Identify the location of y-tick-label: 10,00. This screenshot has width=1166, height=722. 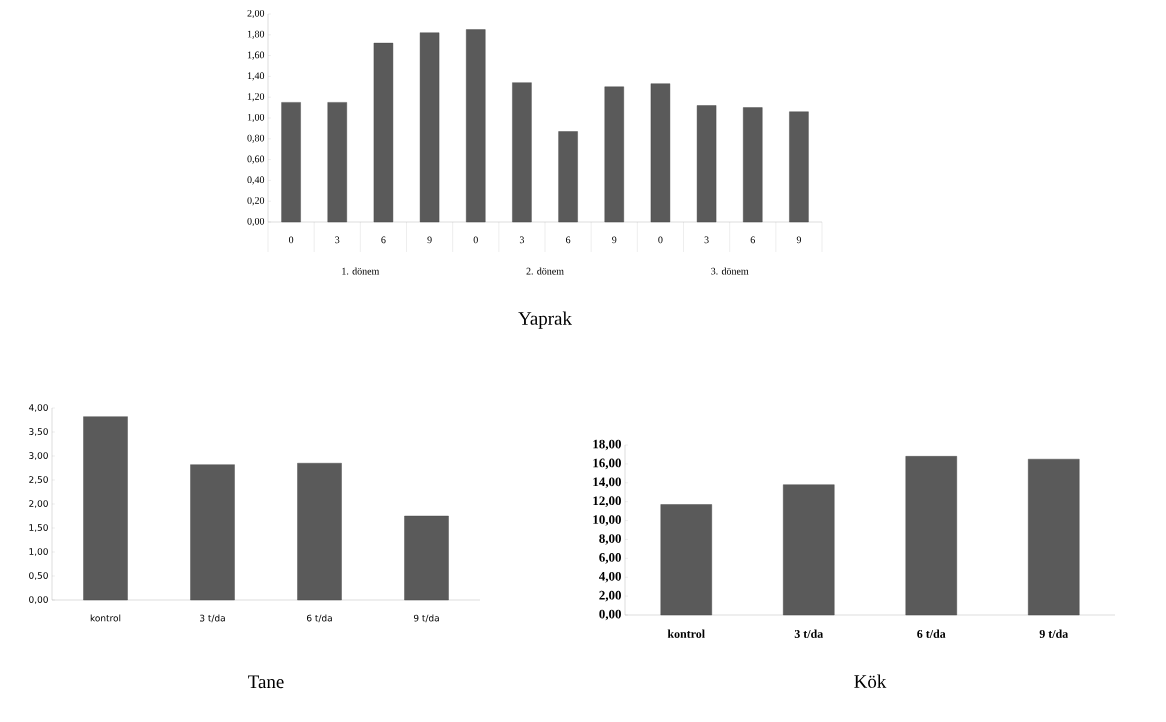
(607, 520).